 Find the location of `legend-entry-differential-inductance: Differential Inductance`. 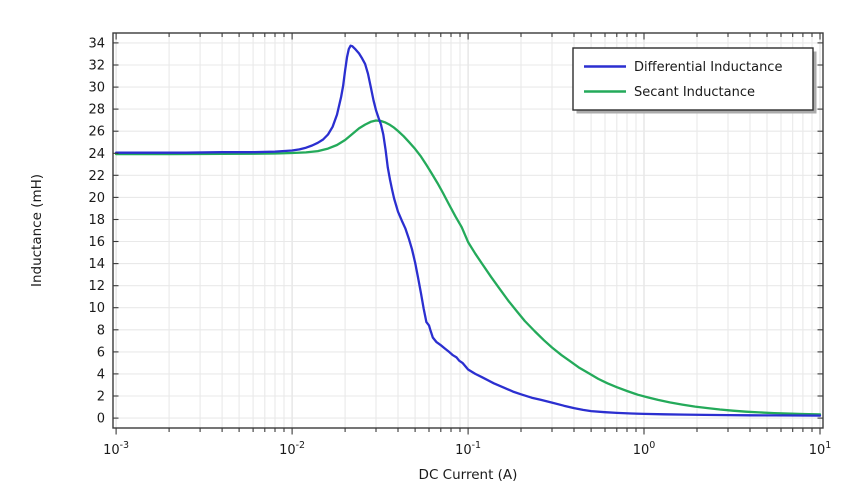

legend-entry-differential-inductance: Differential Inductance is located at coordinates (683, 67).